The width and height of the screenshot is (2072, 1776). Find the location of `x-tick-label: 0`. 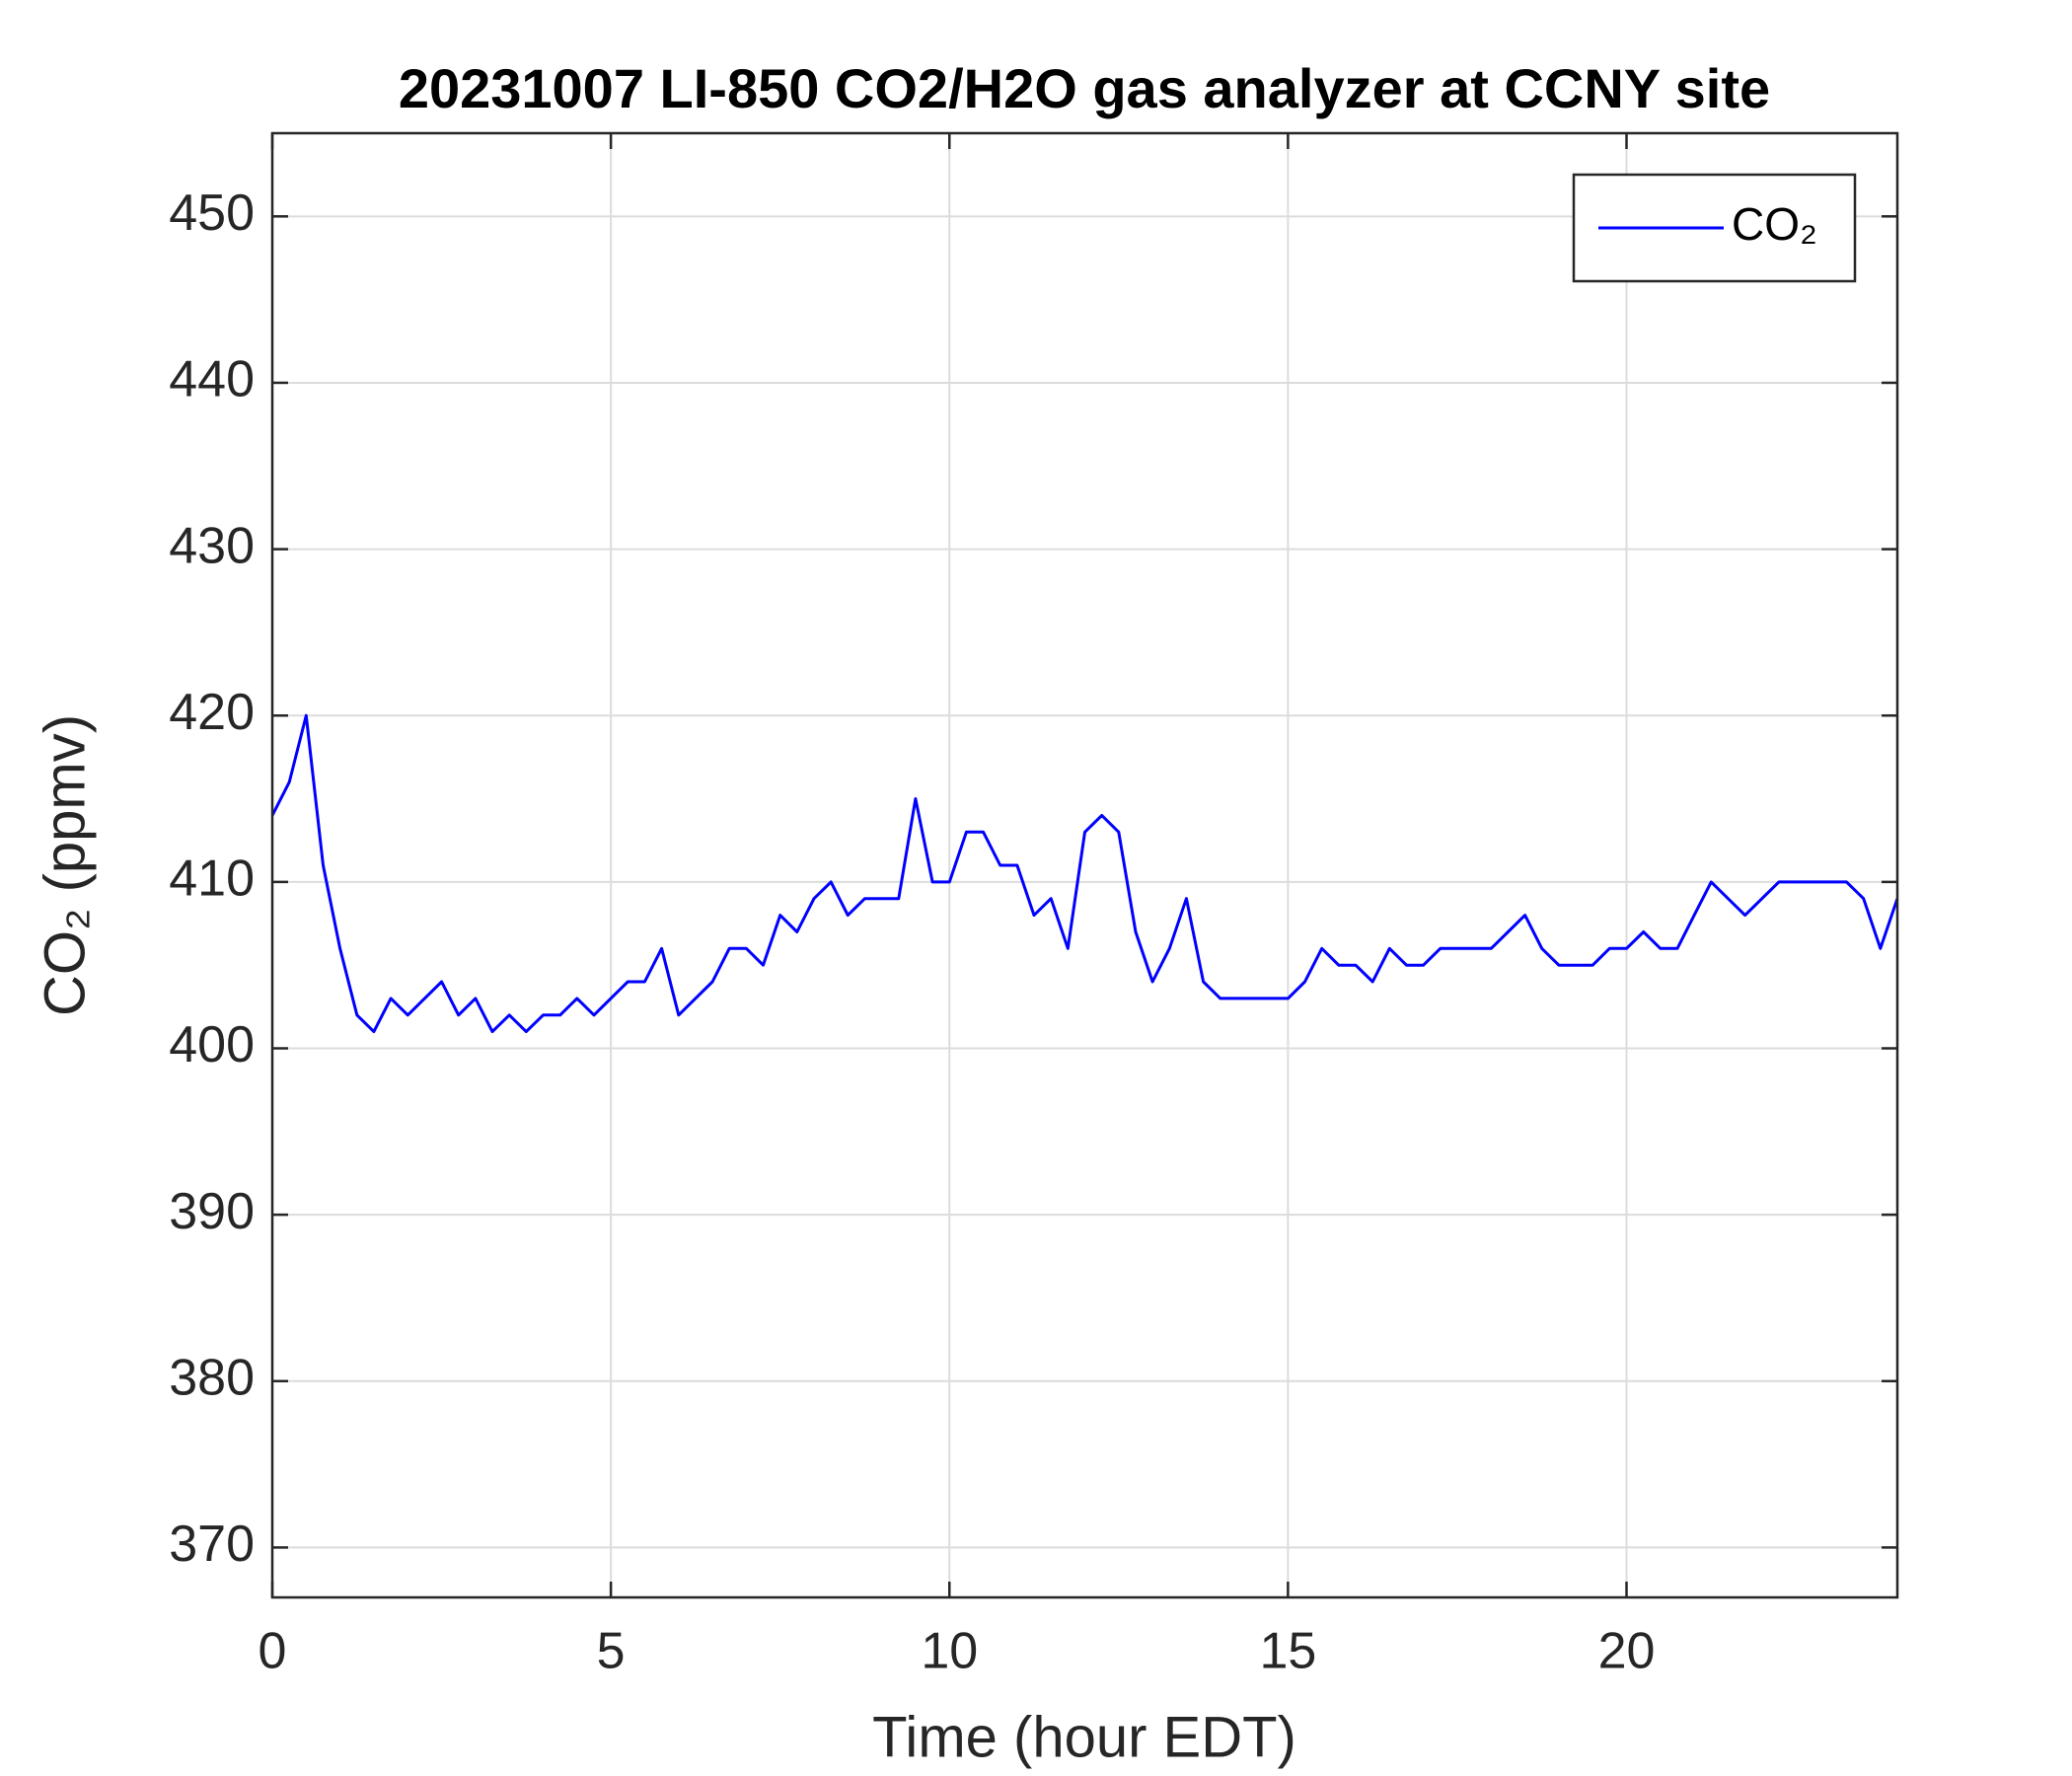

x-tick-label: 0 is located at coordinates (273, 1652).